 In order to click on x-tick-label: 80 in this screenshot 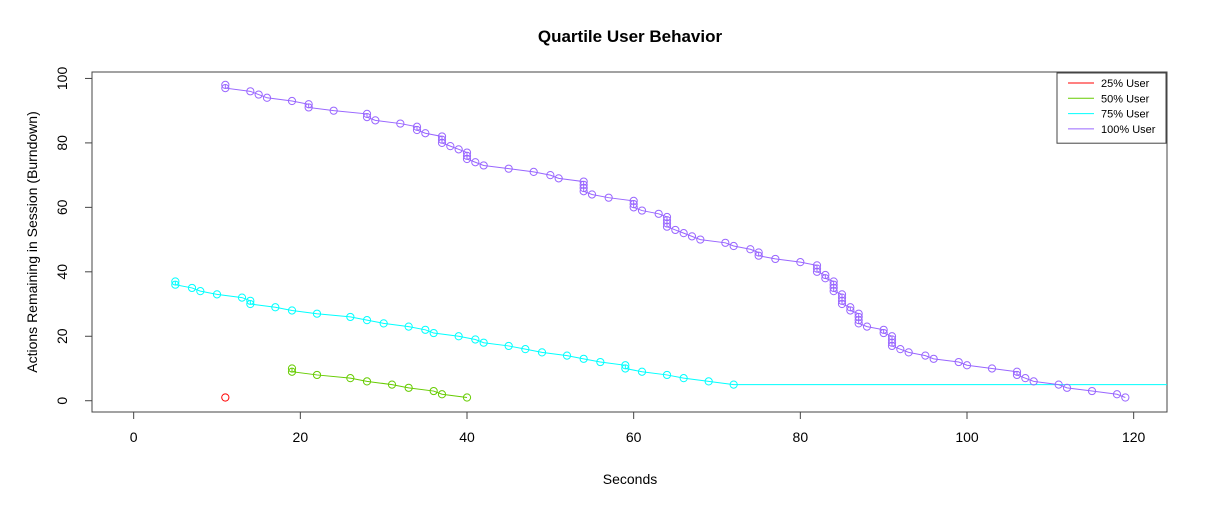, I will do `click(801, 437)`.